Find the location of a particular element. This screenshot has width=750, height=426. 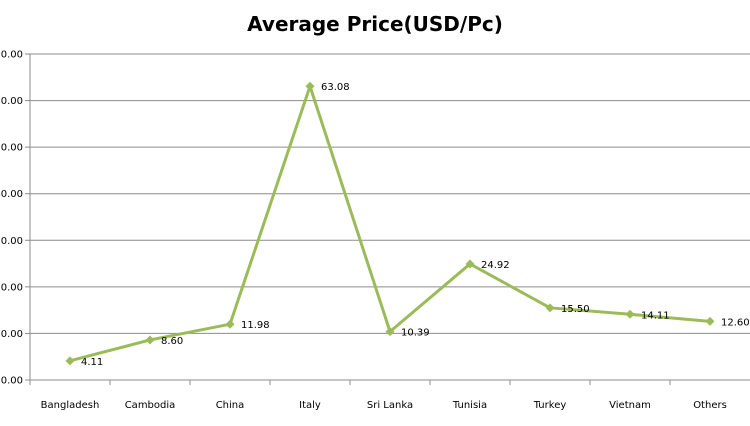

y-tick-label: 20.00 is located at coordinates (11, 287).